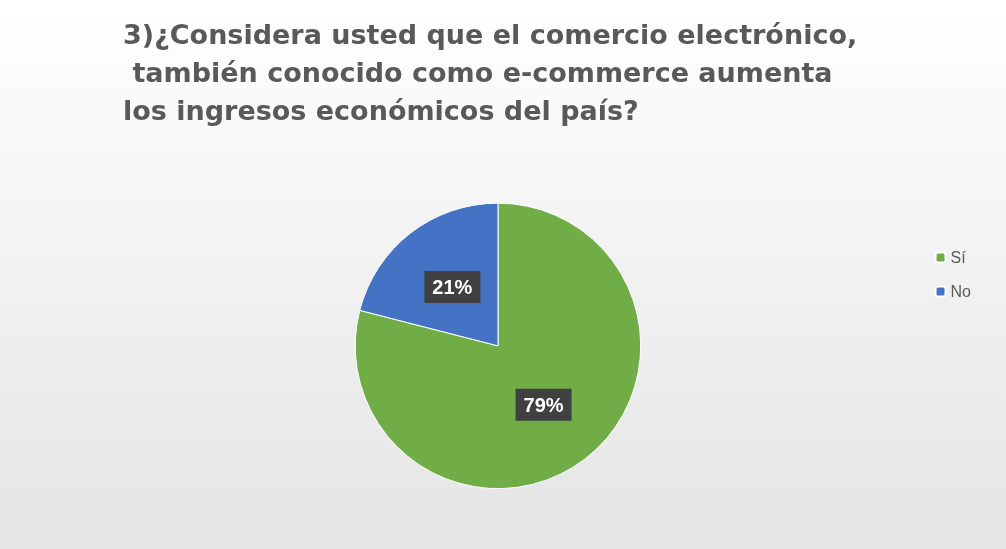 The image size is (1006, 549). What do you see at coordinates (961, 291) in the screenshot?
I see `legend-label: No` at bounding box center [961, 291].